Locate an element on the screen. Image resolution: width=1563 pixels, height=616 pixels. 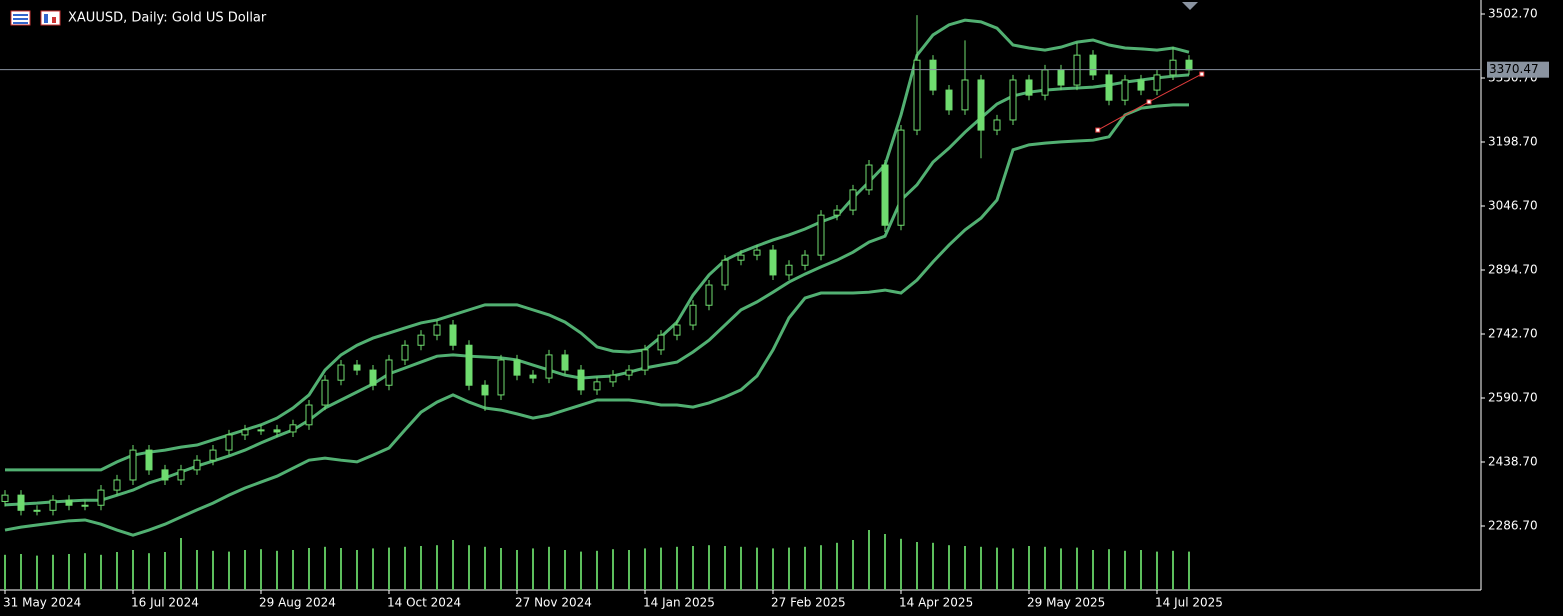
x-tick-label: 14 Jan 2025 is located at coordinates (679, 603).